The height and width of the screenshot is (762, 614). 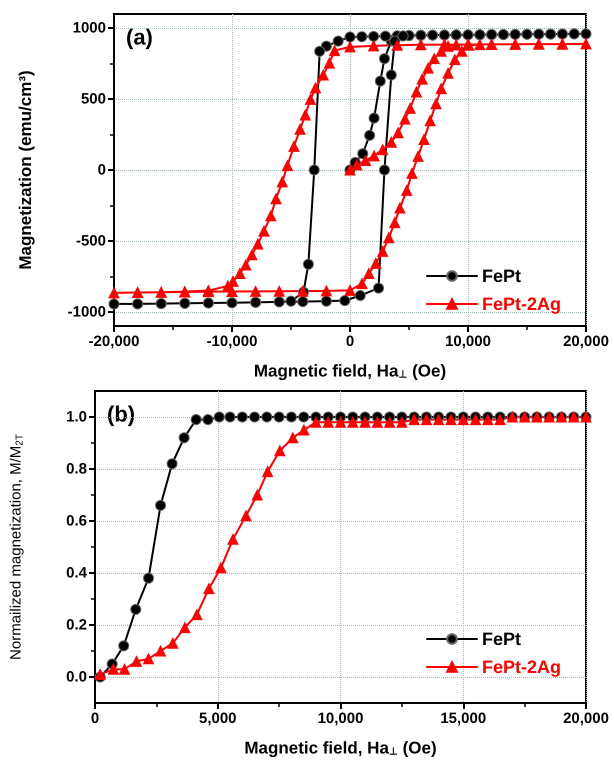 I want to click on y-tick-label: 0.6, so click(x=76, y=521).